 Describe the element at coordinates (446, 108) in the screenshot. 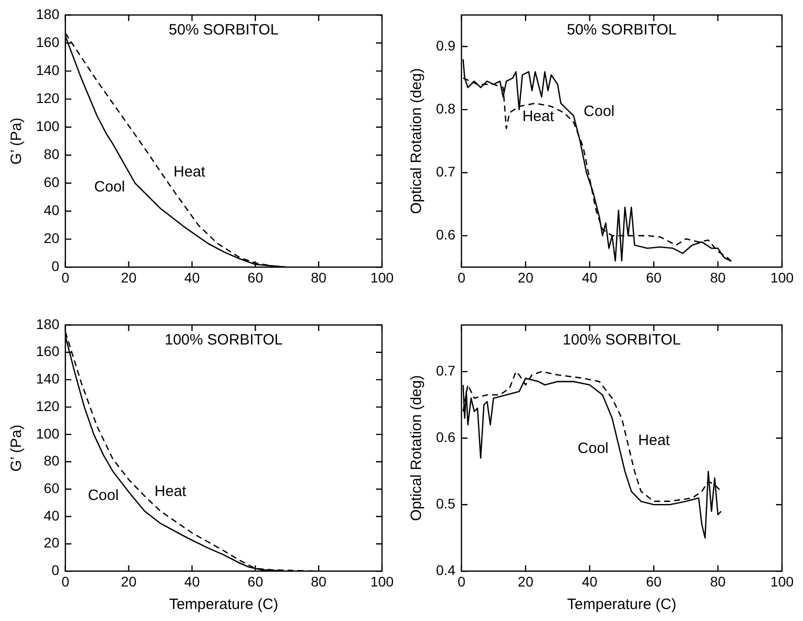

I see `y-tick-label: 0.8` at that location.